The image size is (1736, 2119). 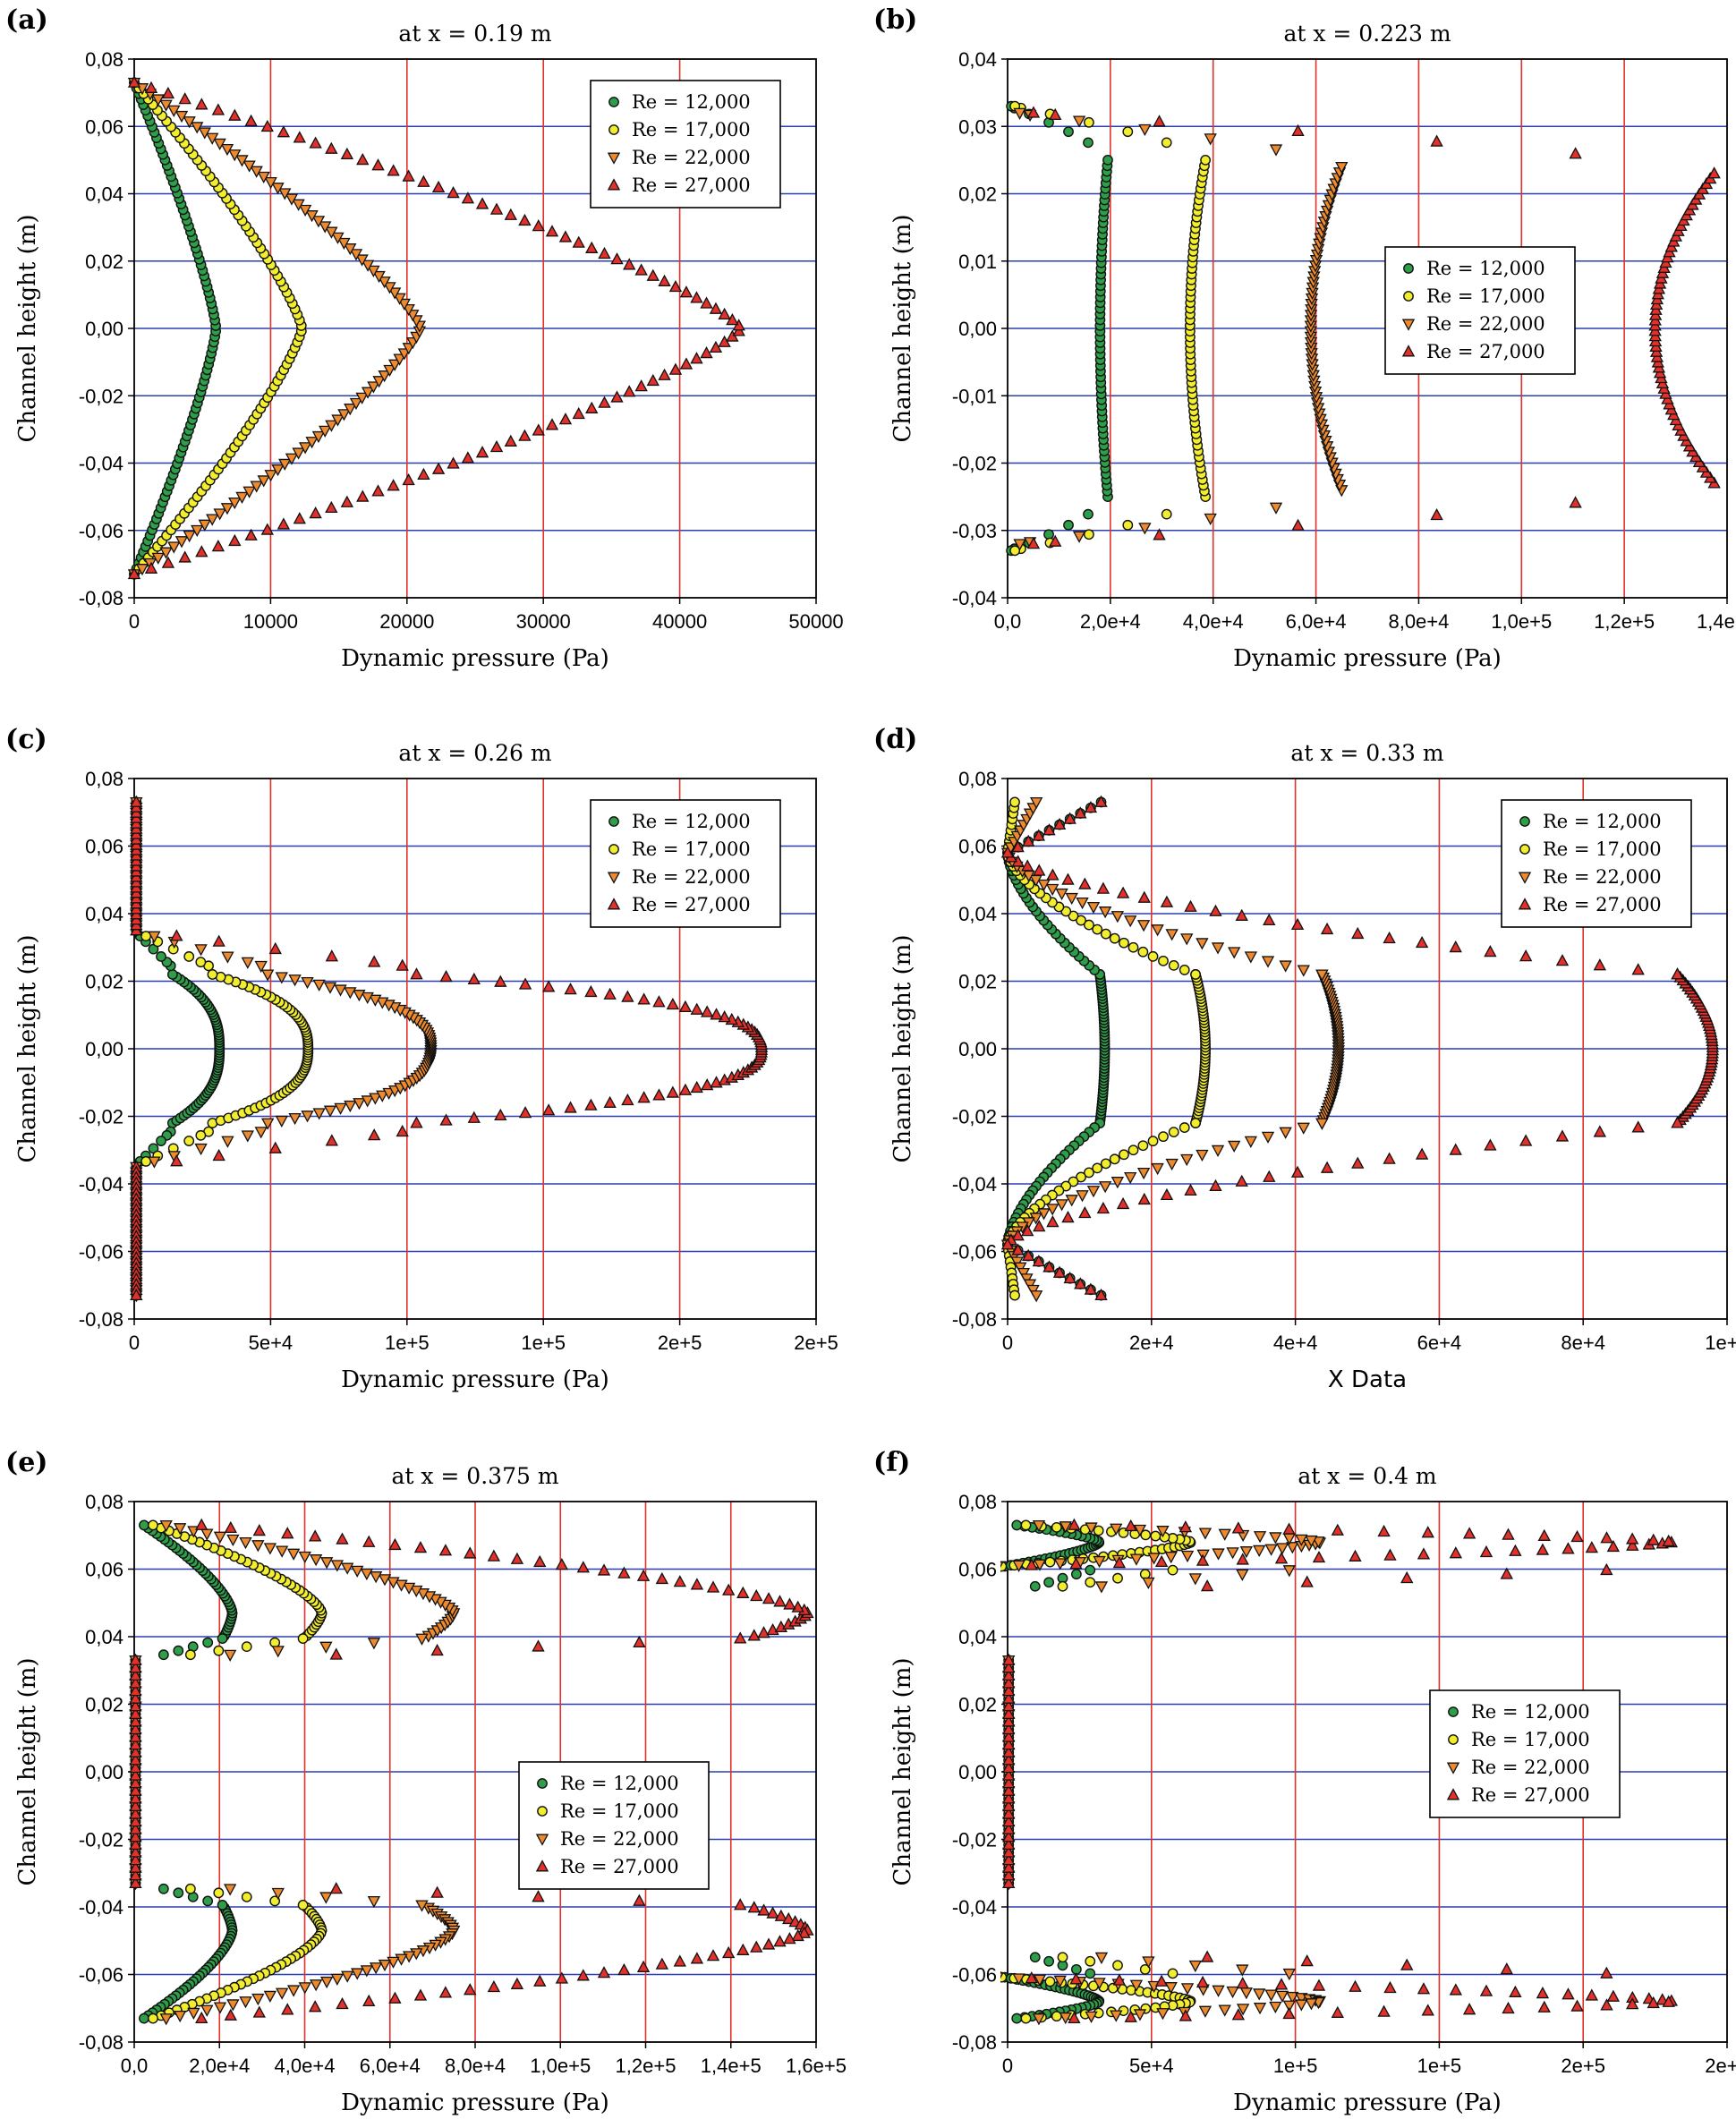 What do you see at coordinates (974, 1840) in the screenshot?
I see `y-tick-label: -0,02` at bounding box center [974, 1840].